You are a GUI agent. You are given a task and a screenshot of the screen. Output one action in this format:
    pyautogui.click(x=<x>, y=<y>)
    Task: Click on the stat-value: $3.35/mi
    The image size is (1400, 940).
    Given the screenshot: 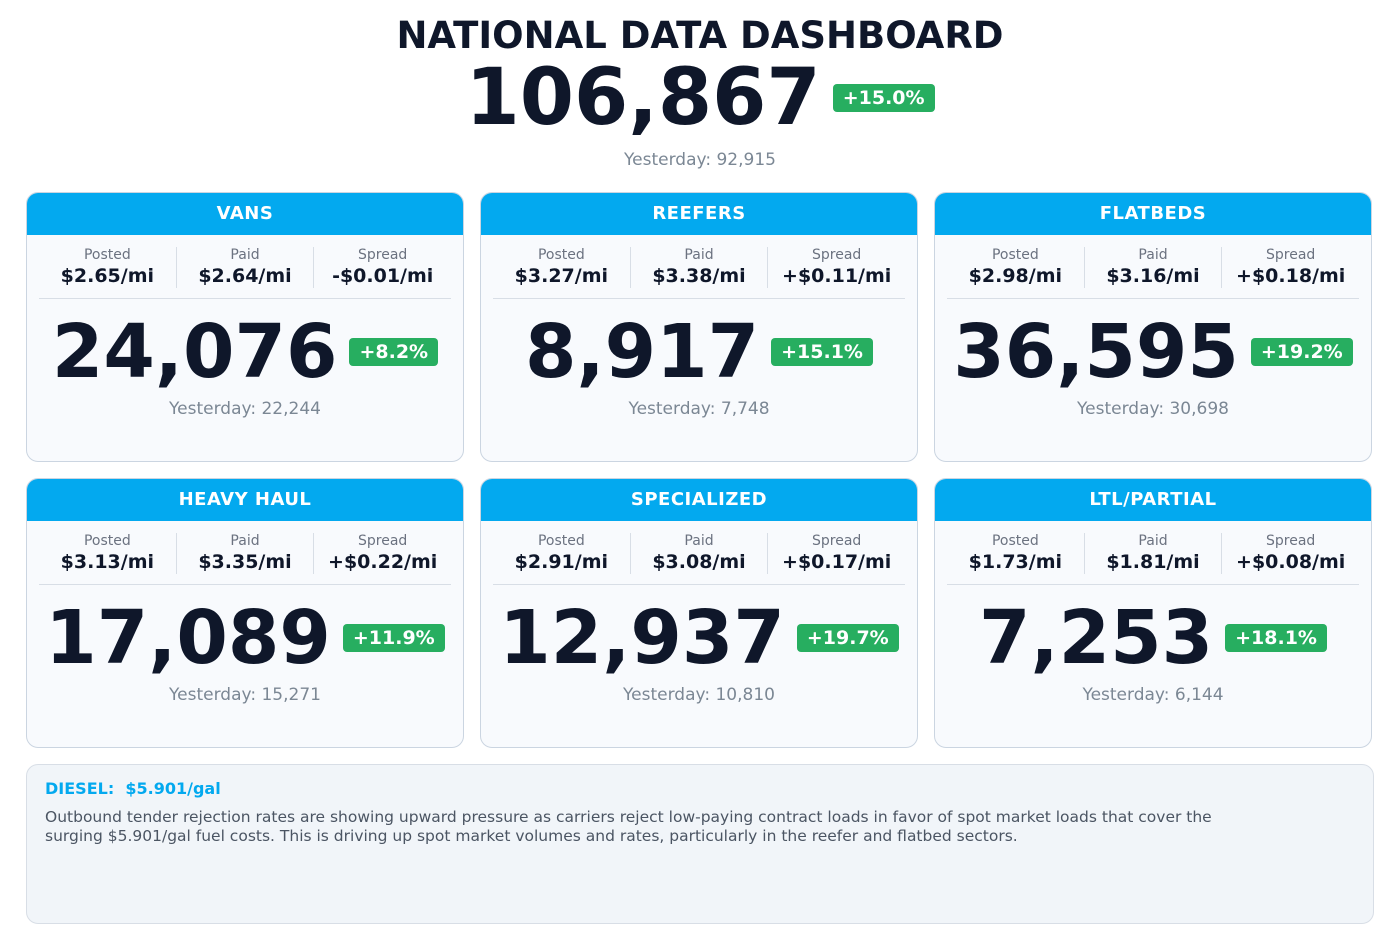 What is the action you would take?
    pyautogui.click(x=245, y=562)
    